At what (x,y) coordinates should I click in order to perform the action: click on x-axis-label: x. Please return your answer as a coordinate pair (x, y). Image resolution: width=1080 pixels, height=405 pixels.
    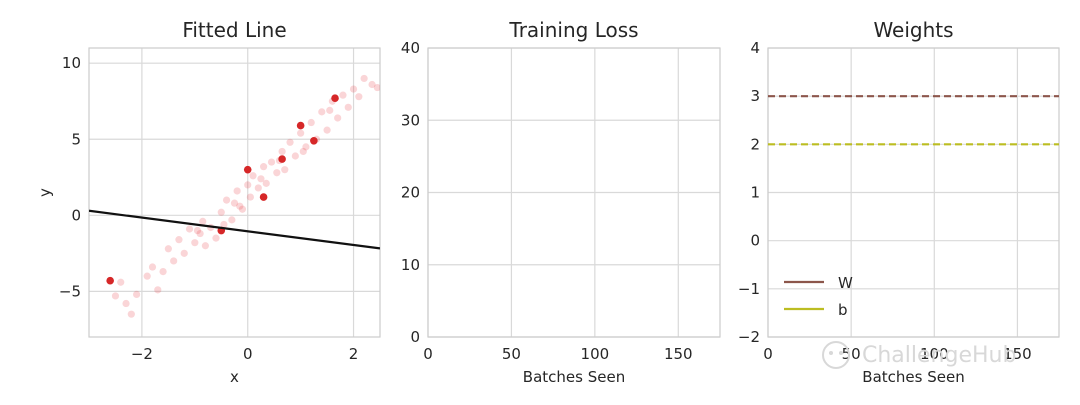
    Looking at the image, I should click on (234, 377).